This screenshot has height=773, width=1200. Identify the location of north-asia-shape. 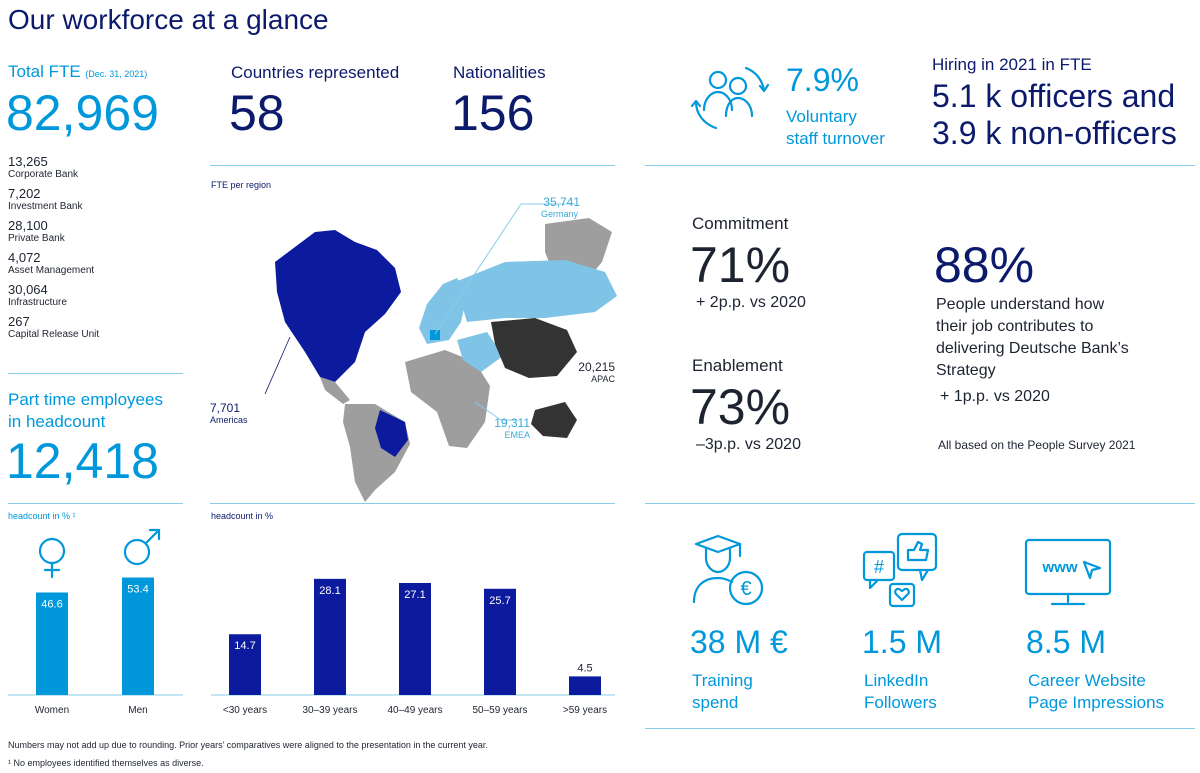
(536, 291).